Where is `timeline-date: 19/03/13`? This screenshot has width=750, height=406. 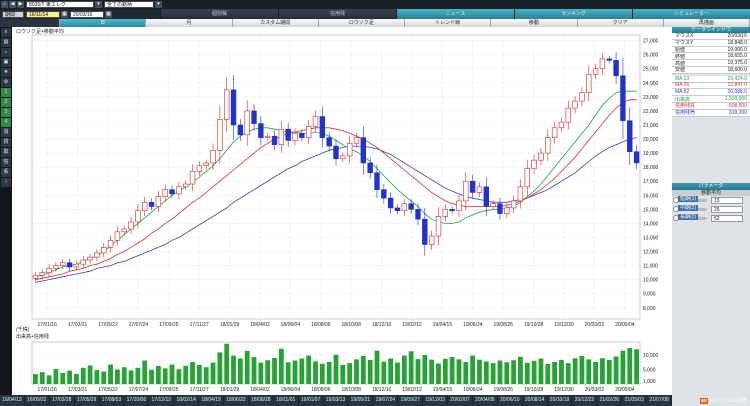
timeline-date: 19/03/13 is located at coordinates (336, 400).